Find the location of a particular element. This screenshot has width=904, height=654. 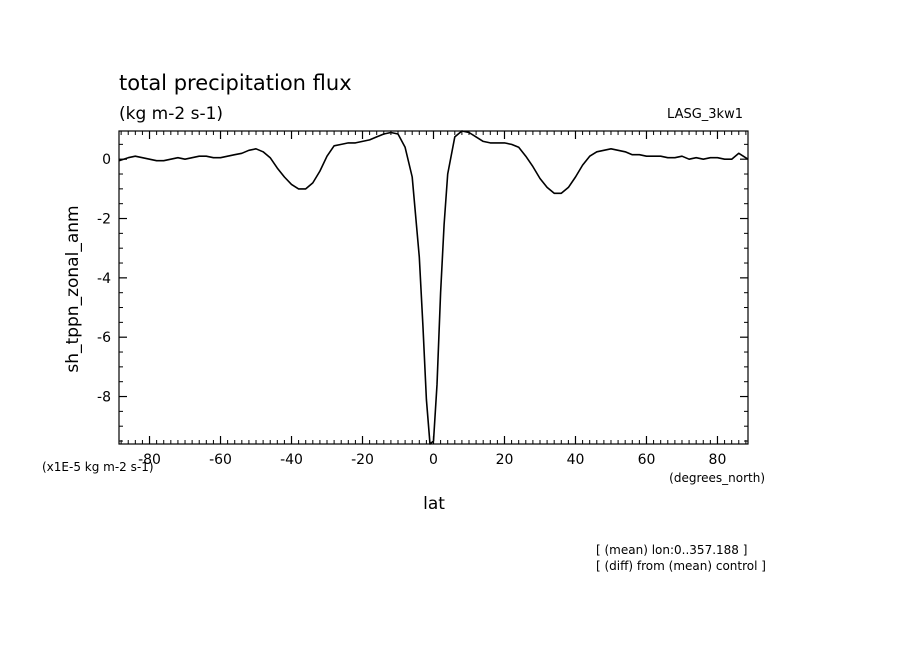

x-units-label: (degrees_north) is located at coordinates (717, 478).